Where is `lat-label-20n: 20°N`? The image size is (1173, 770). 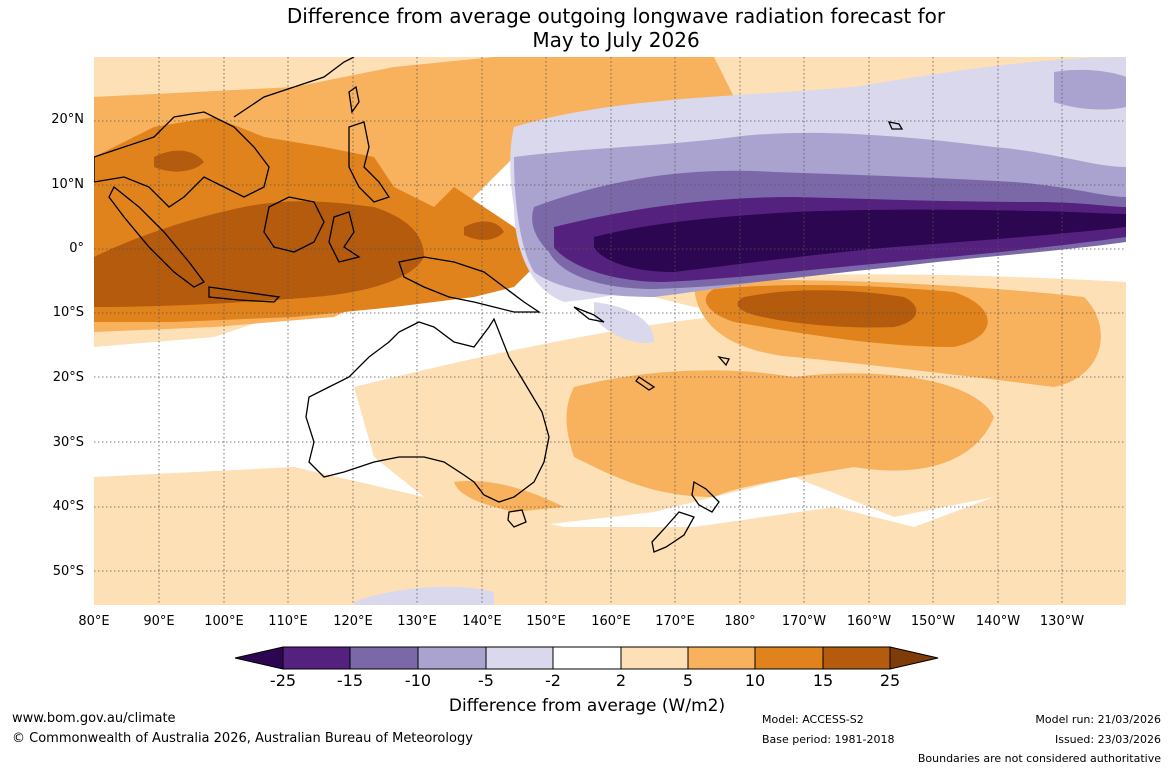
lat-label-20n: 20°N is located at coordinates (67, 119).